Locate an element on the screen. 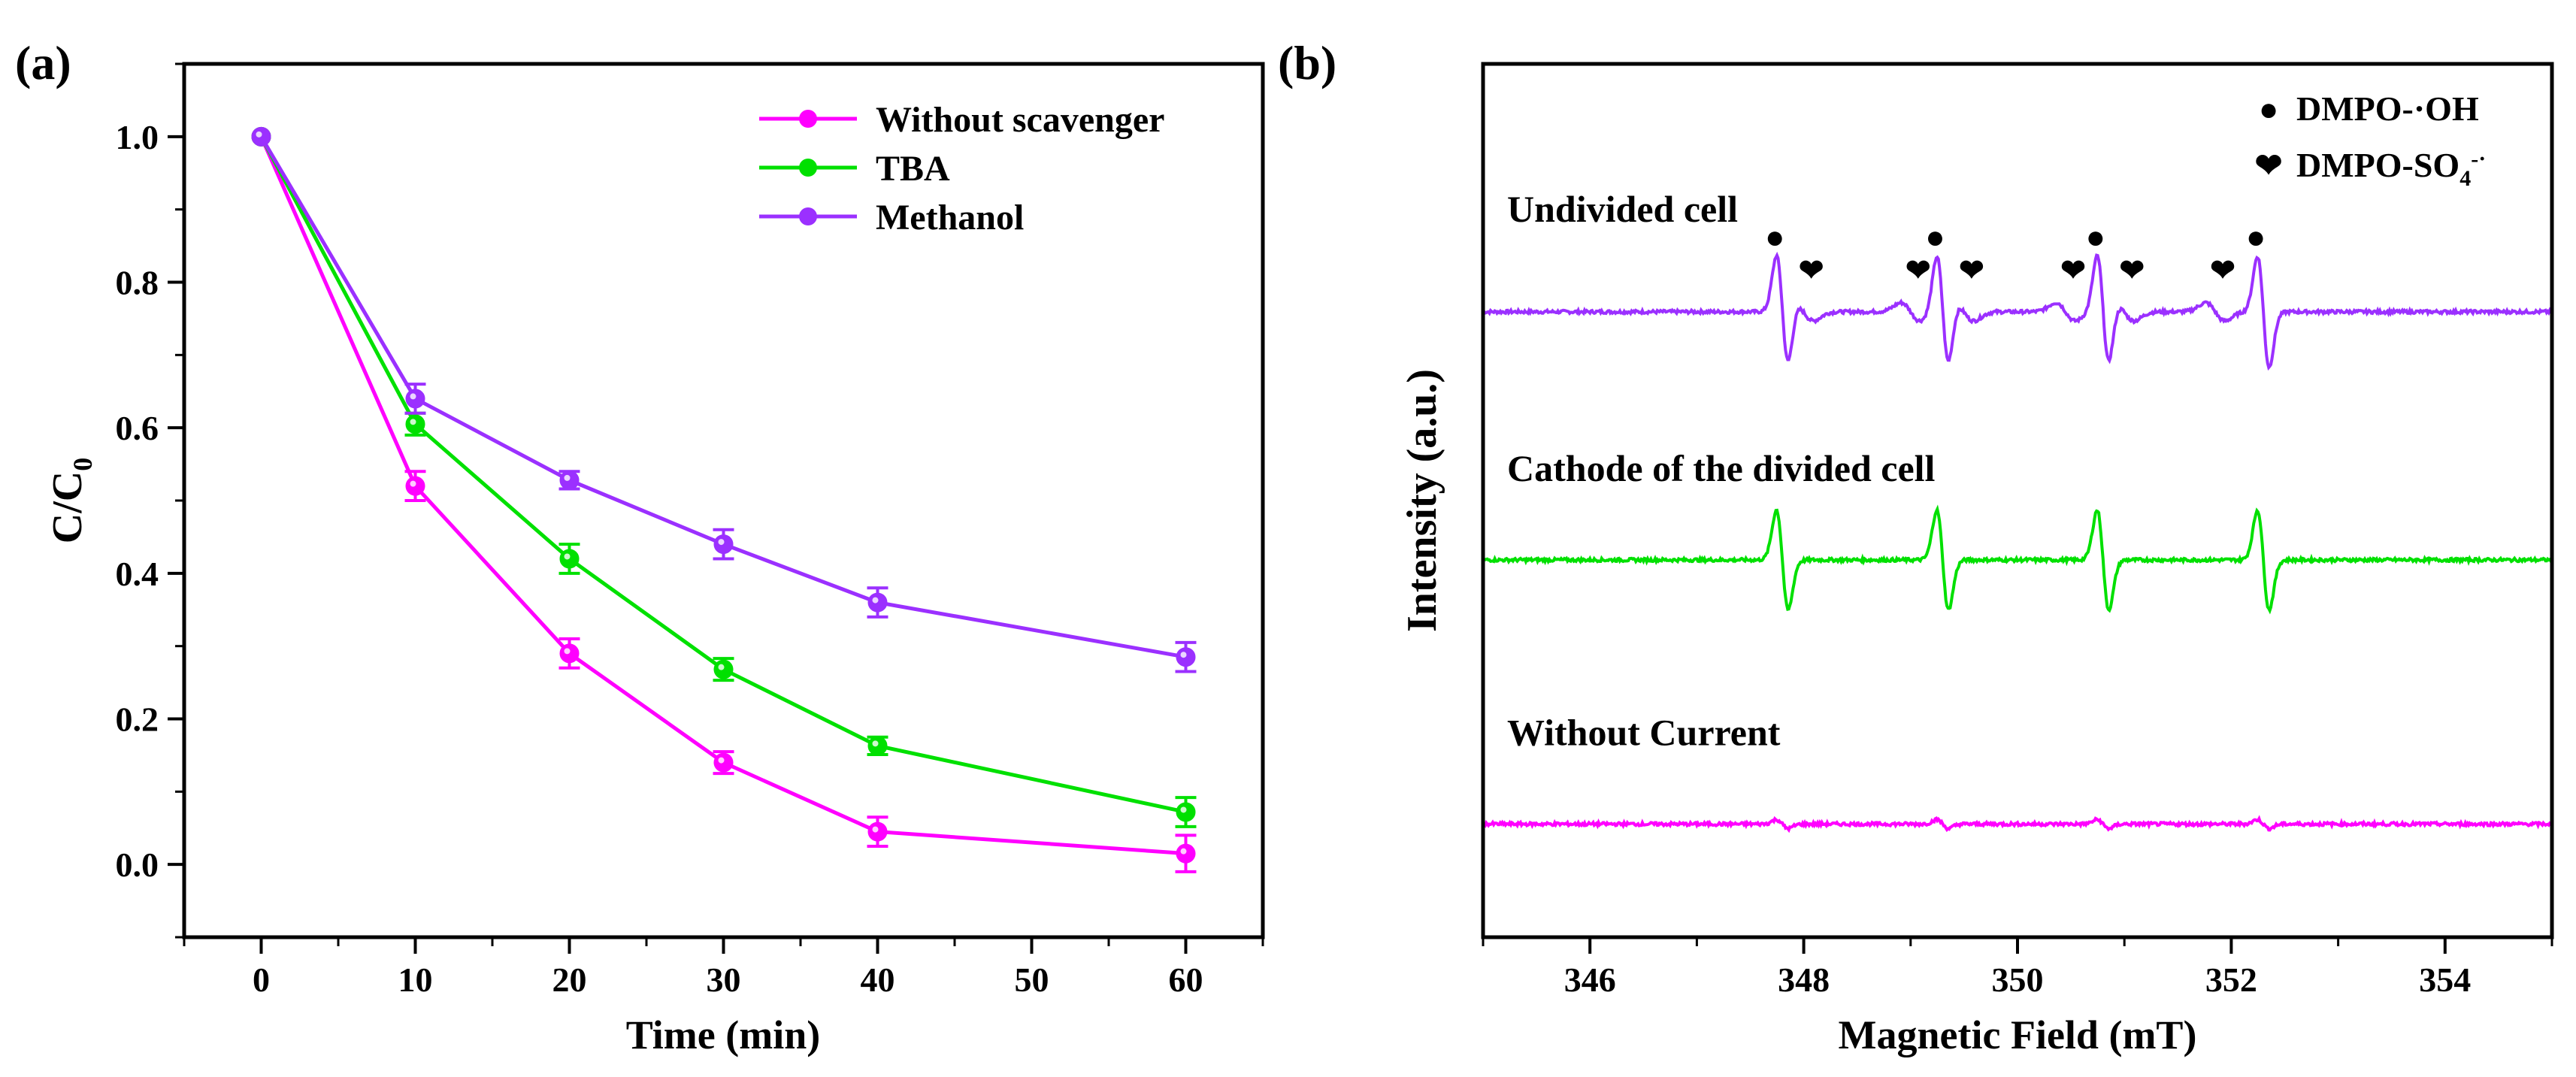 The width and height of the screenshot is (2576, 1077). panel-b-series-label: Without Current is located at coordinates (1644, 732).